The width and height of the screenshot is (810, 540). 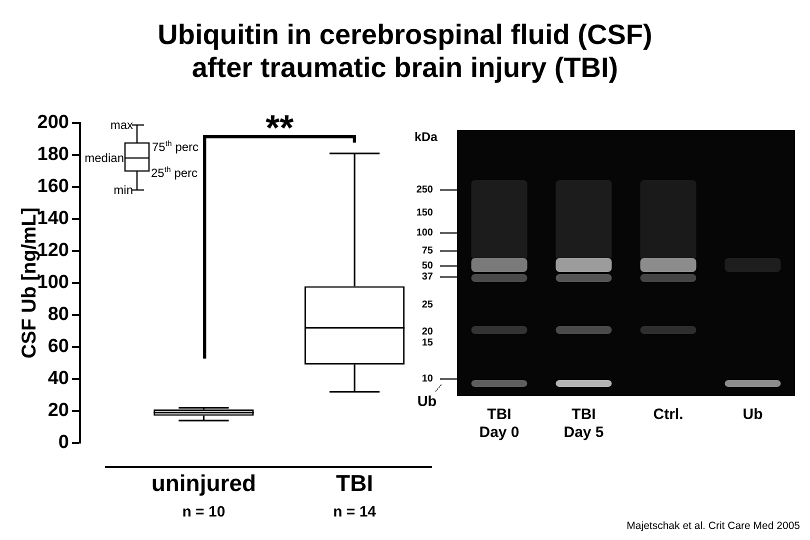 I want to click on category-label: TBI Day 5, so click(x=583, y=424).